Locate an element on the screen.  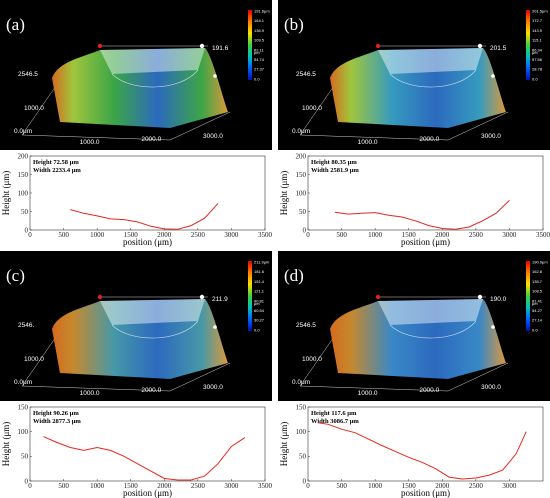
colorbar-tick-1: 162.8 is located at coordinates (537, 271).